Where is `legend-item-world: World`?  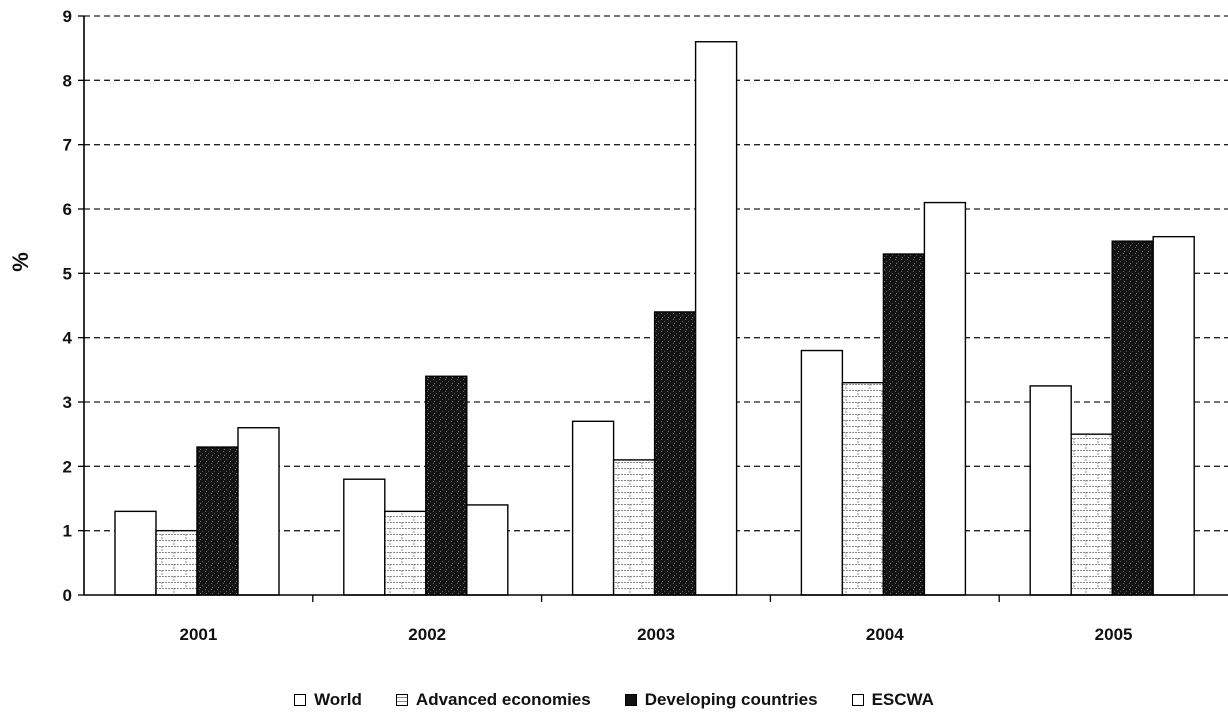 legend-item-world: World is located at coordinates (328, 700).